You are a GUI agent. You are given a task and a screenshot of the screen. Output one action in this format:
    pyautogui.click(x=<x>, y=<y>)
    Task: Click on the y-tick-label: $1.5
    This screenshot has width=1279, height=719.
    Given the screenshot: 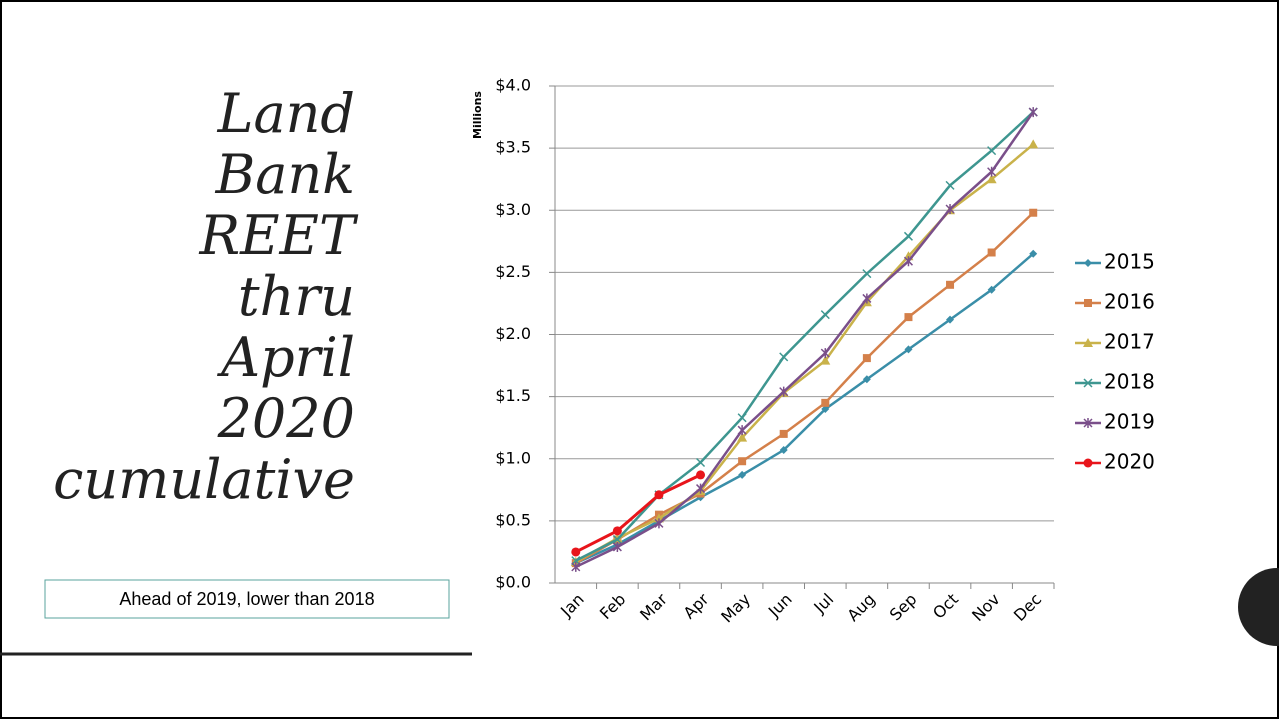 What is the action you would take?
    pyautogui.click(x=513, y=395)
    